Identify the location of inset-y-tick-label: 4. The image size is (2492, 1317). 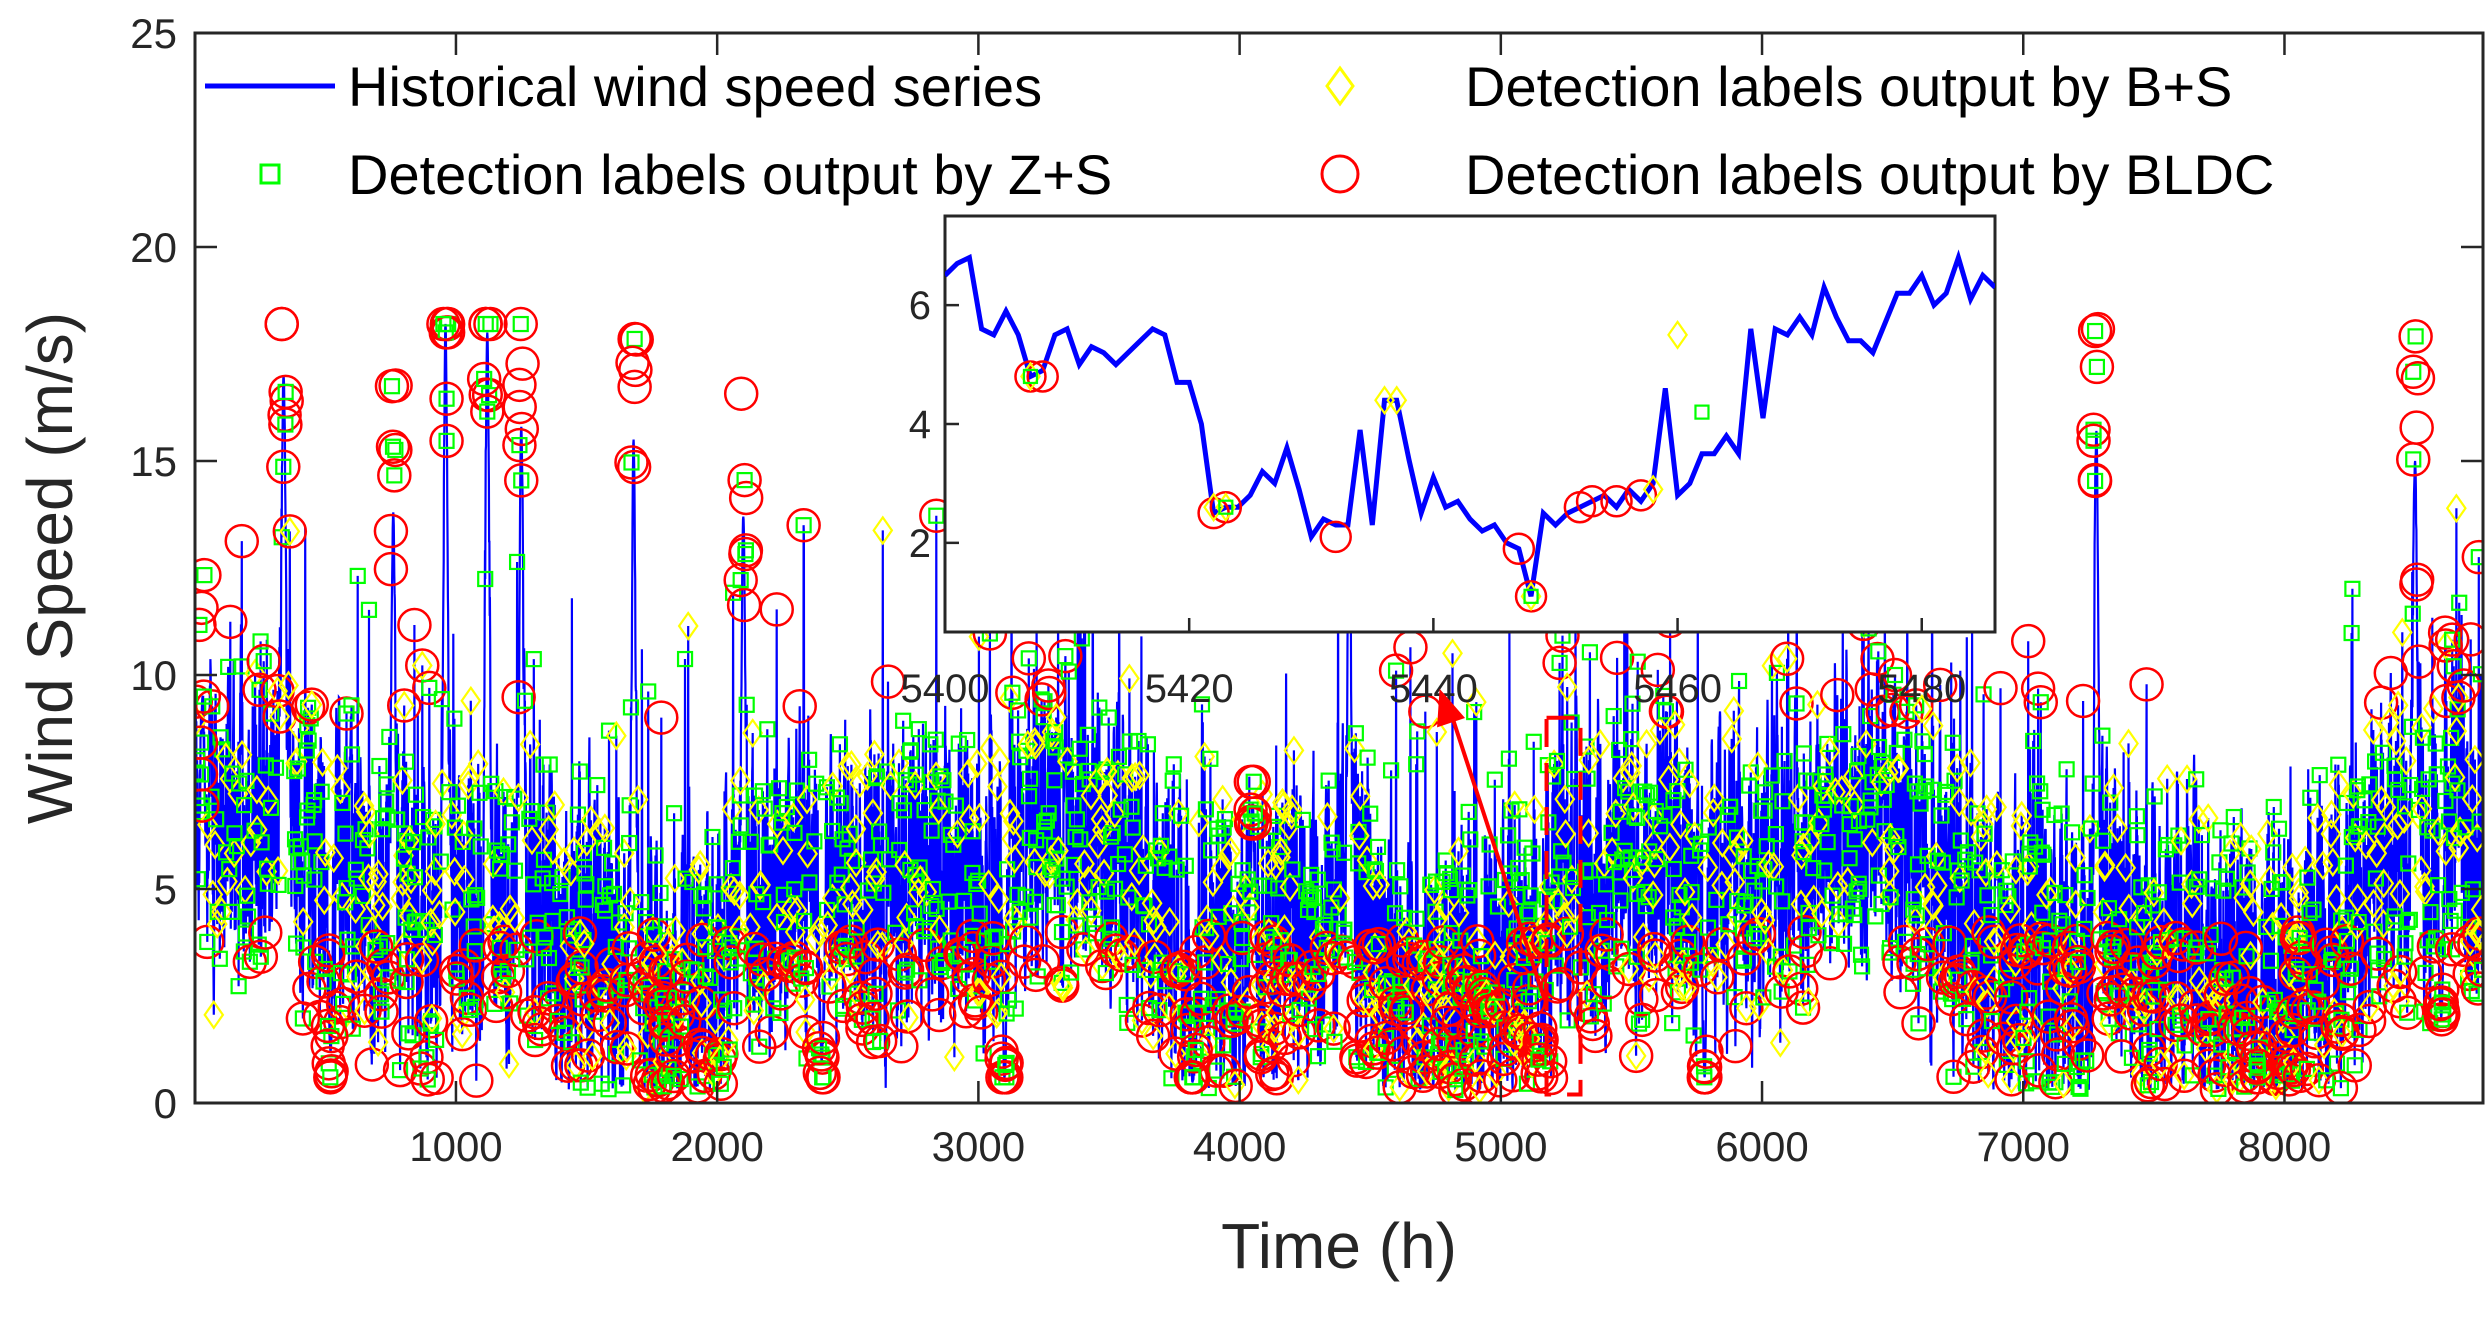
(920, 425).